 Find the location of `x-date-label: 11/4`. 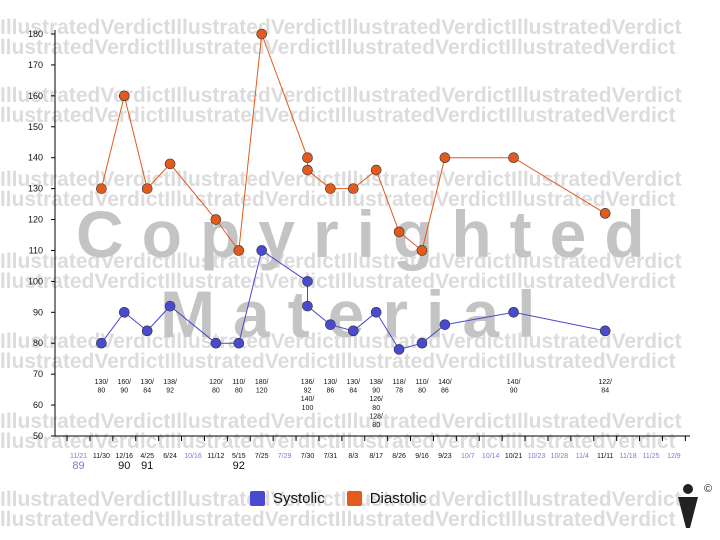

x-date-label: 11/4 is located at coordinates (582, 456).